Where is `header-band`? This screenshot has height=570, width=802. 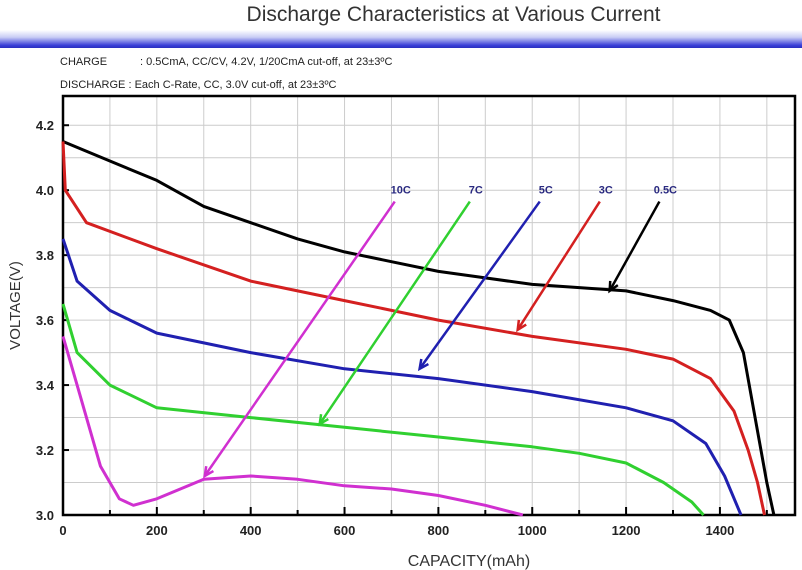 header-band is located at coordinates (401, 39).